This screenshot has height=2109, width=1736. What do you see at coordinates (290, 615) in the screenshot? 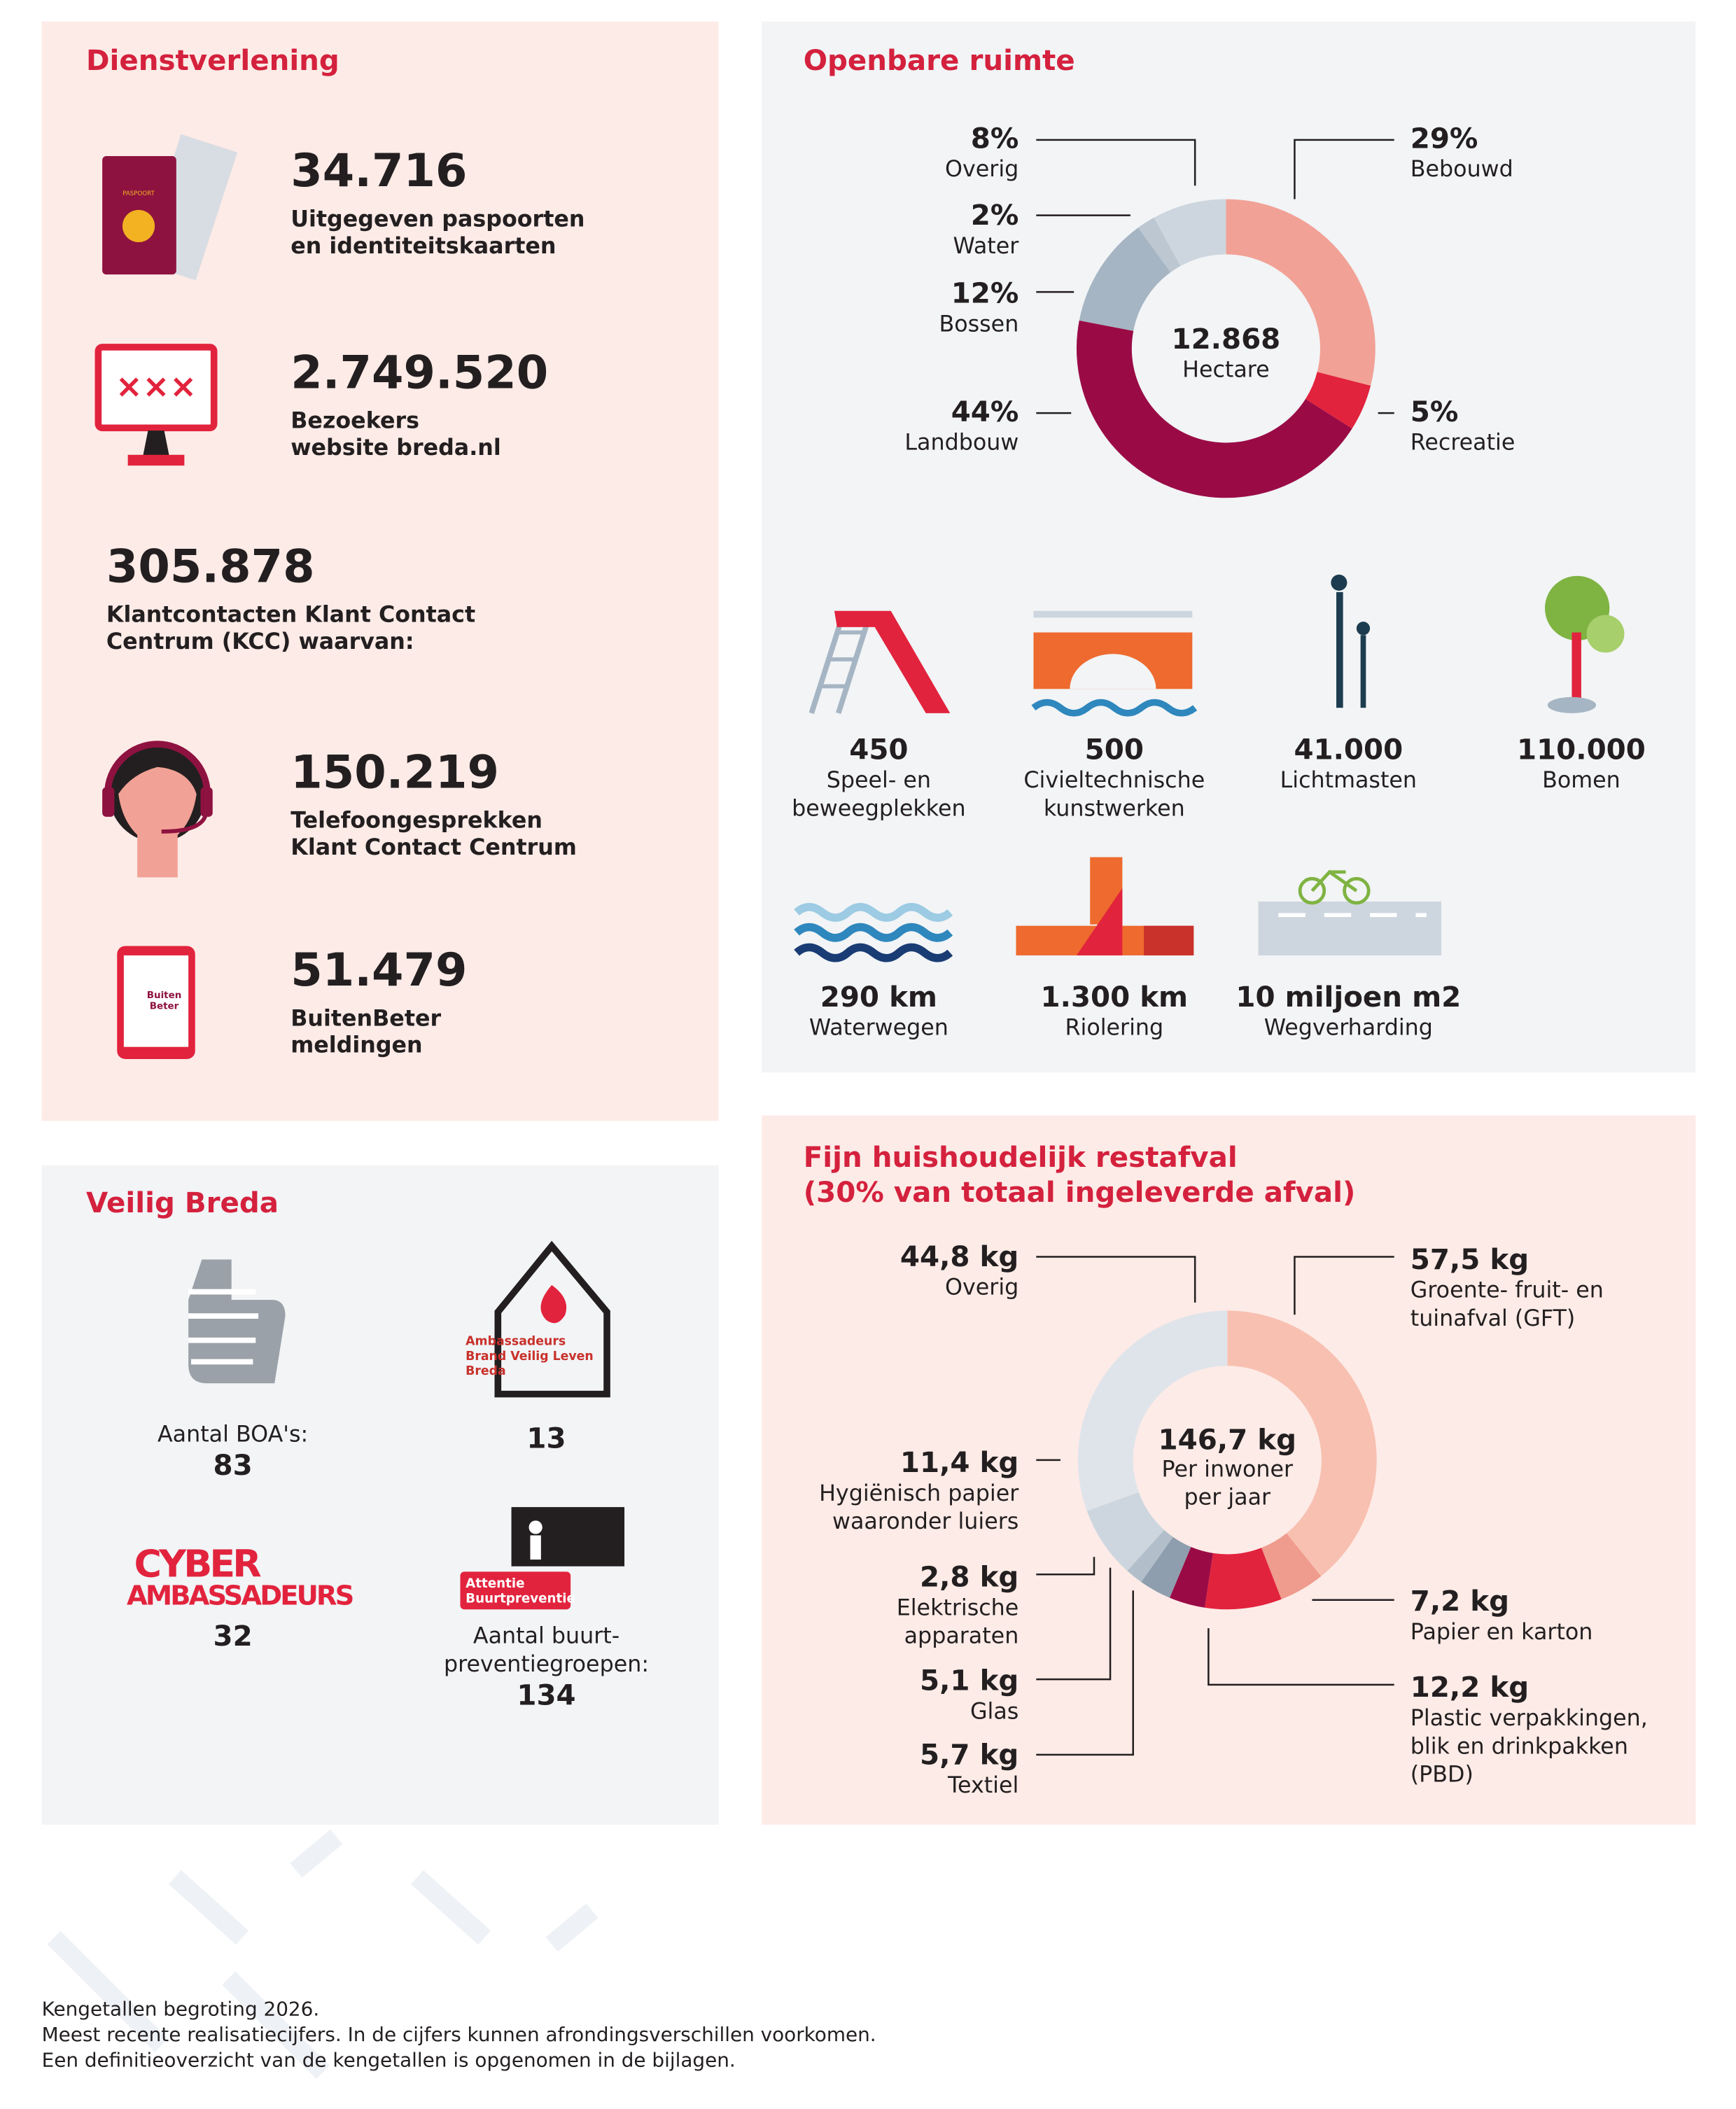
I see `stat-label: Klantcontacten Klant Contact` at bounding box center [290, 615].